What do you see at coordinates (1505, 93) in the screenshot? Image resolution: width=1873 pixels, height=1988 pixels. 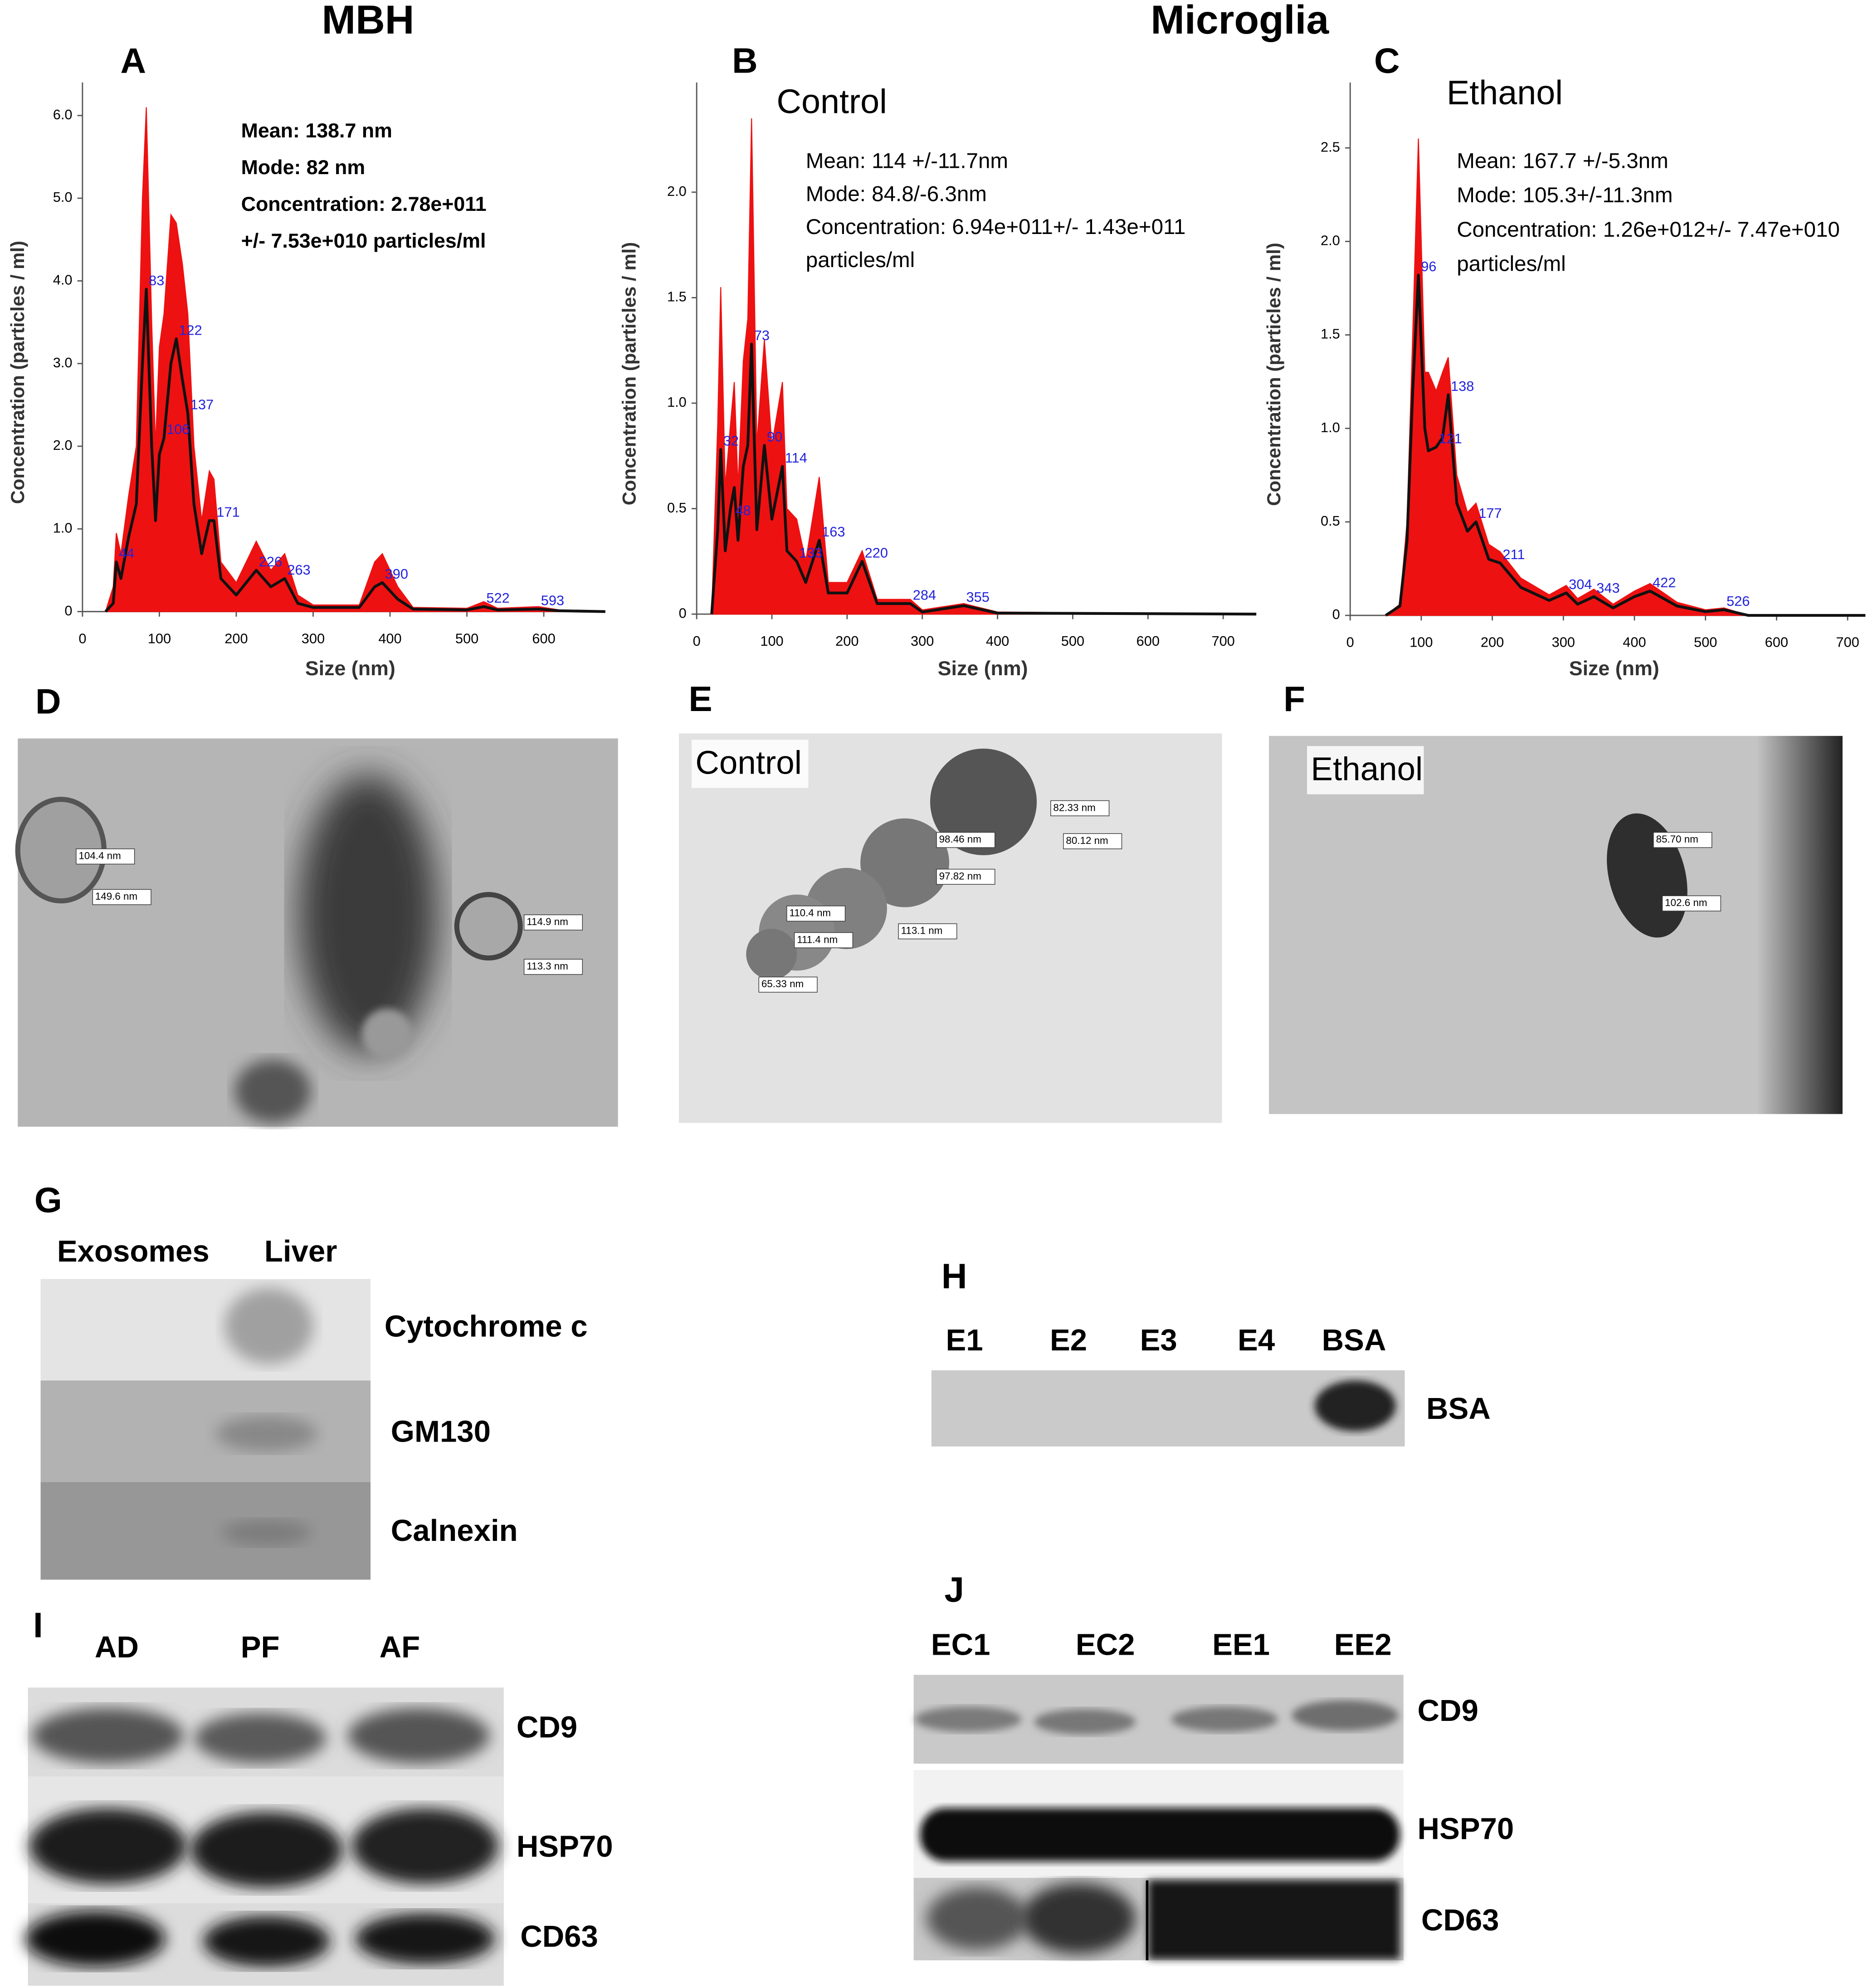 I see `chart-title: Ethanol` at bounding box center [1505, 93].